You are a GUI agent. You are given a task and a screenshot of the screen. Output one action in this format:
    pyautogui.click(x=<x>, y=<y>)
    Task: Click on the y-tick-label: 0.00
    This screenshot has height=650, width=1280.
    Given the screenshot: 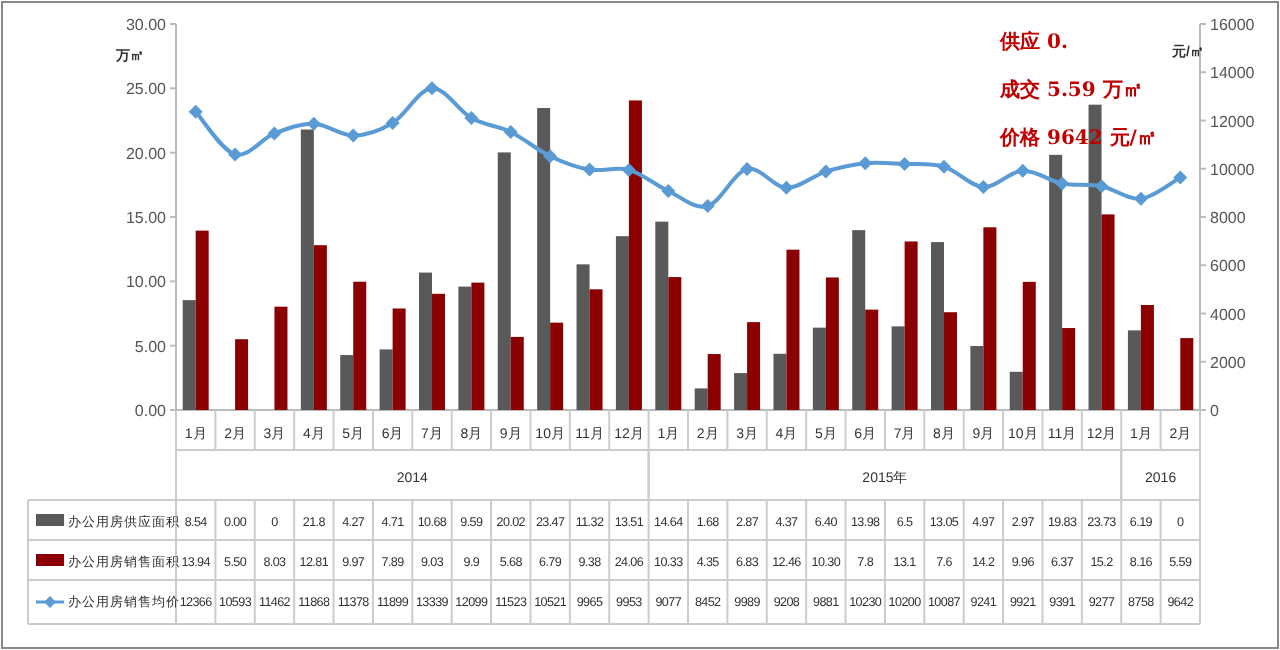 What is the action you would take?
    pyautogui.click(x=151, y=411)
    